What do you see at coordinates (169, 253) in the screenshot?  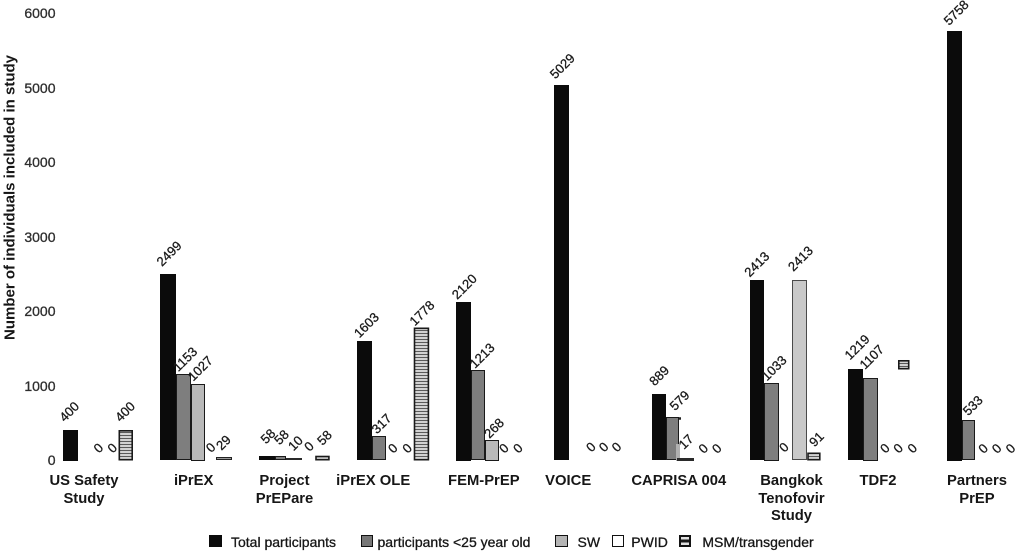 I see `svg-text: 2499` at bounding box center [169, 253].